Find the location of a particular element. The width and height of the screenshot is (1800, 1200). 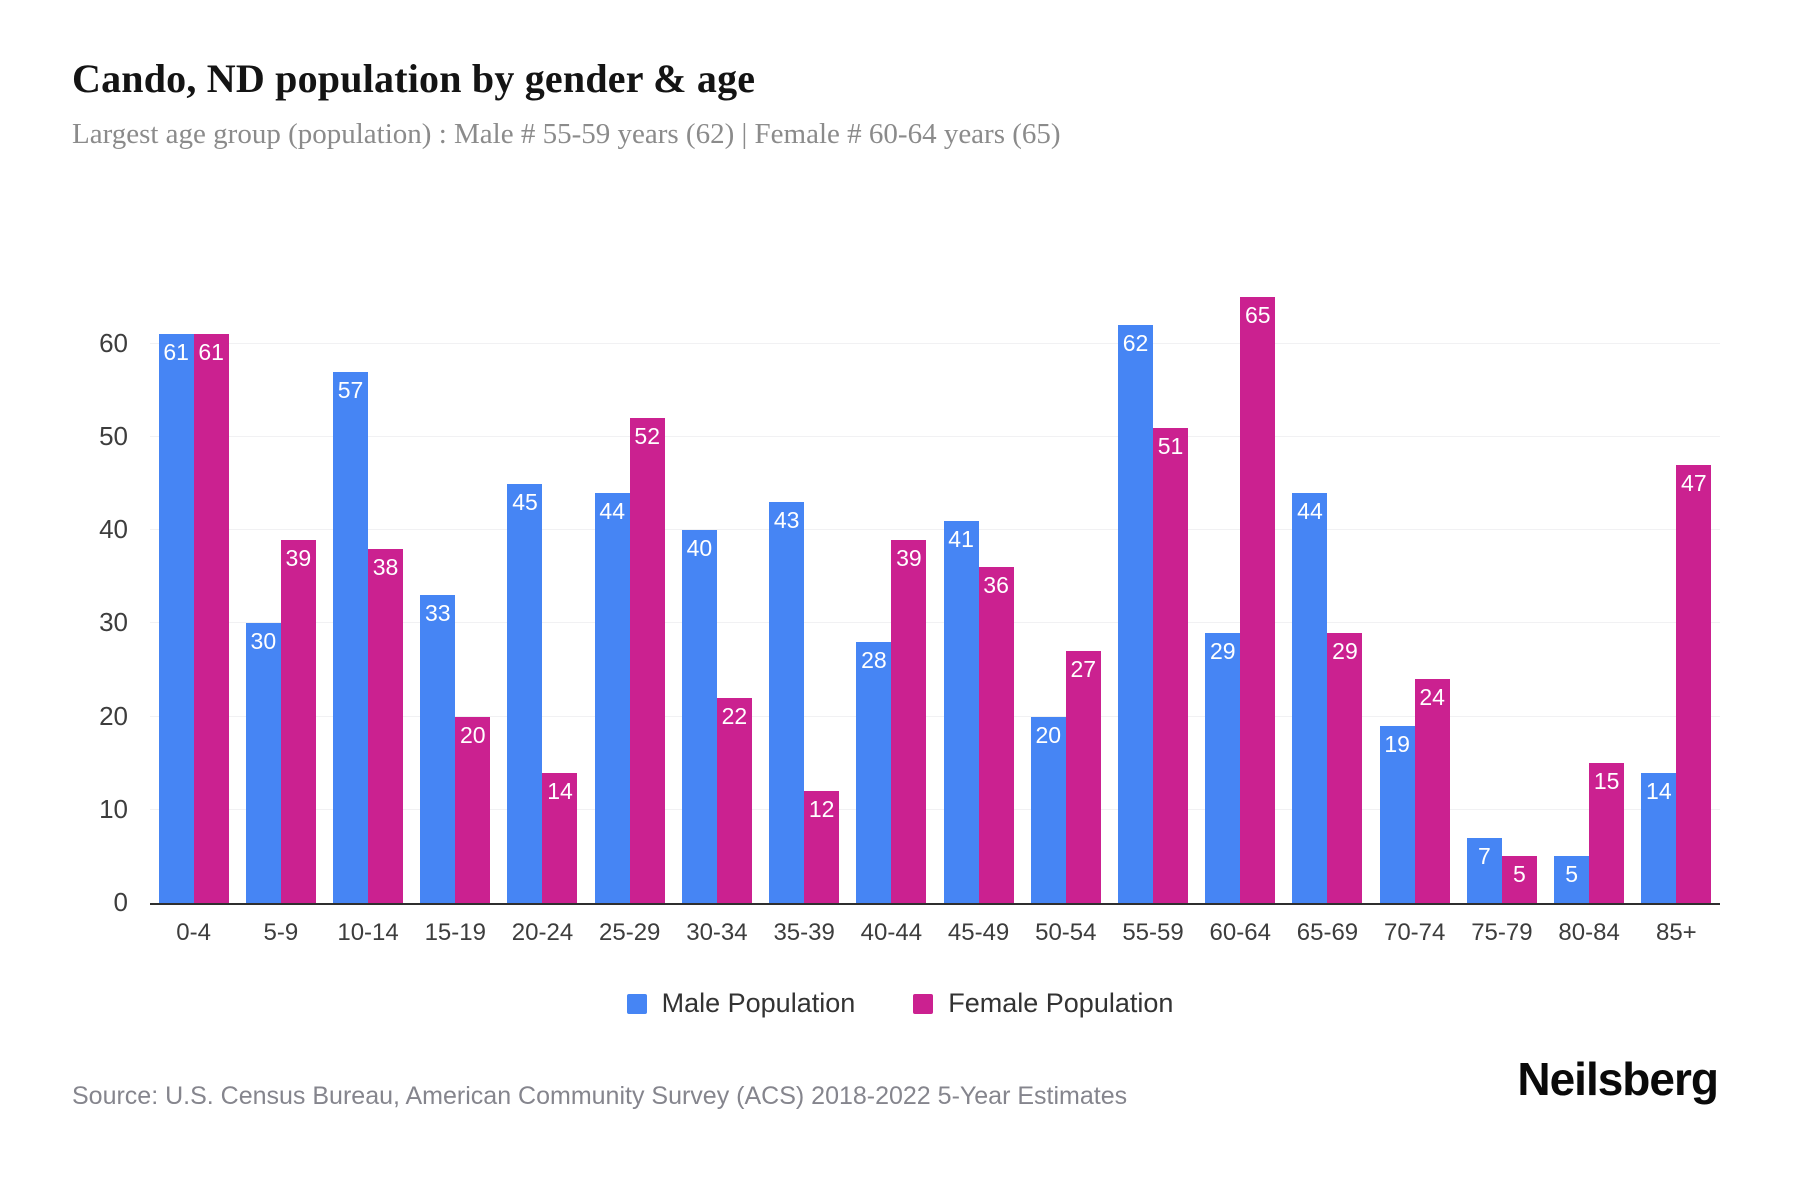

bar-group-5-9: 30 39 5-9 is located at coordinates (280, 608).